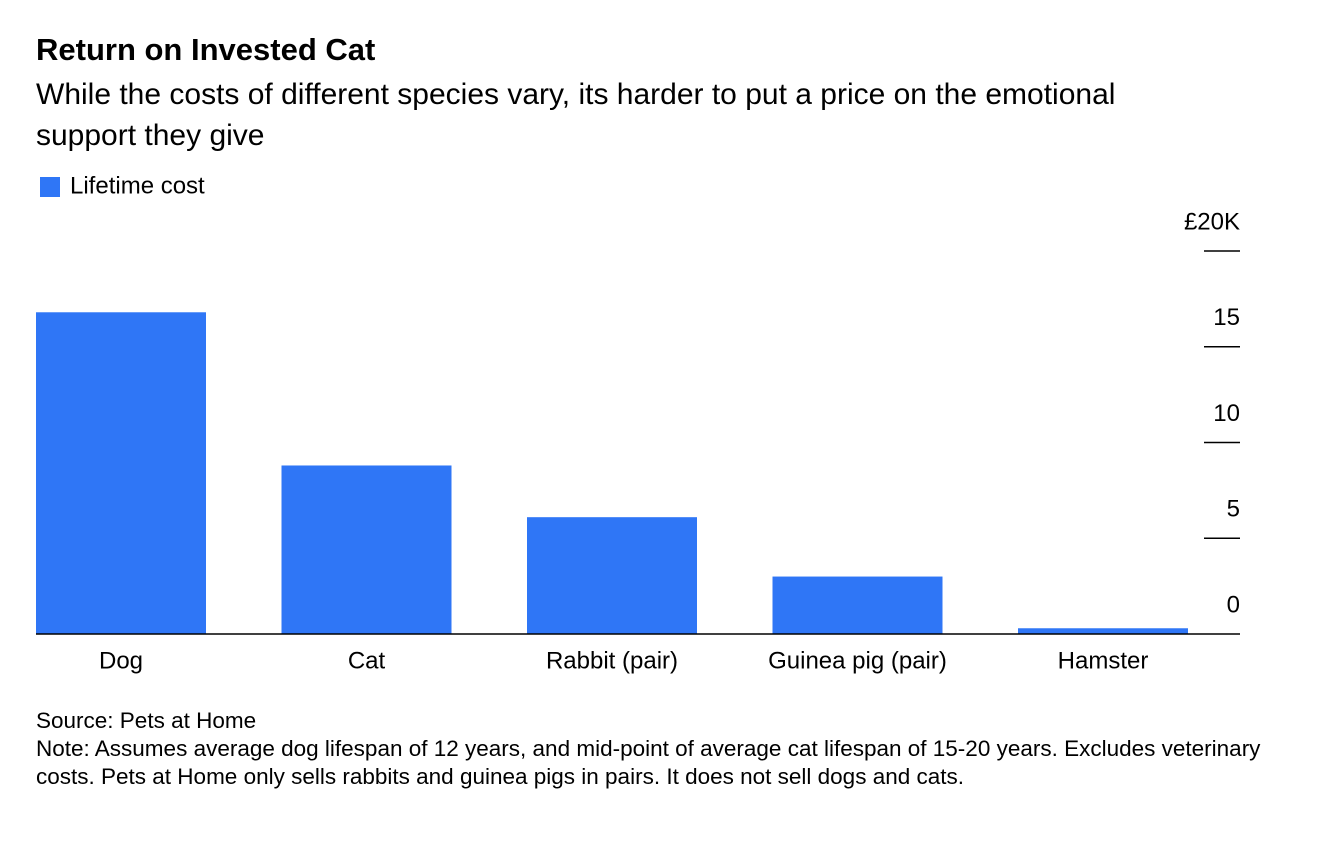 This screenshot has width=1318, height=848. Describe the element at coordinates (146, 720) in the screenshot. I see `source: Source: Pets at Home` at that location.